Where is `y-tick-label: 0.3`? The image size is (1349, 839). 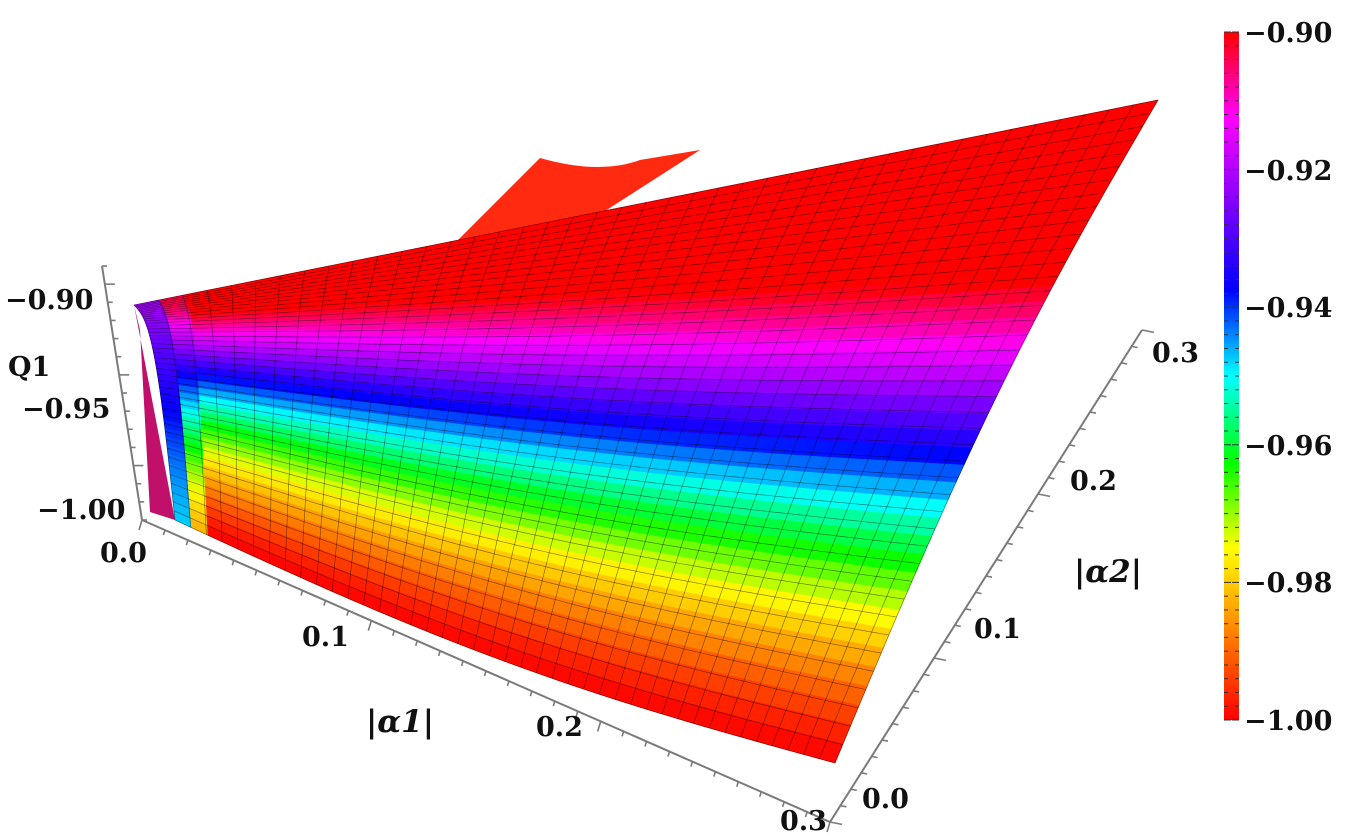
y-tick-label: 0.3 is located at coordinates (1175, 353).